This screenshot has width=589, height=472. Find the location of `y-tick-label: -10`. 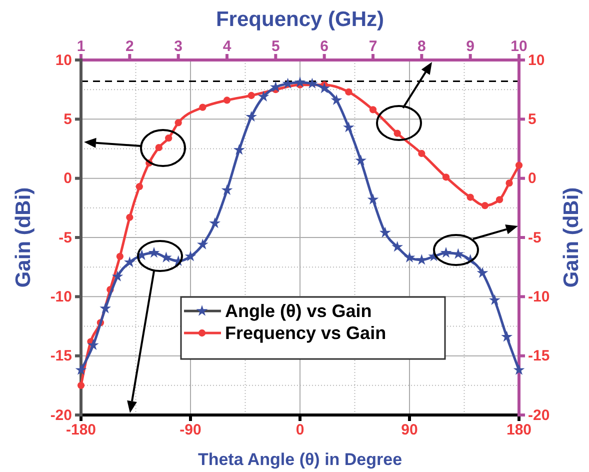

y-tick-label: -10 is located at coordinates (61, 297).